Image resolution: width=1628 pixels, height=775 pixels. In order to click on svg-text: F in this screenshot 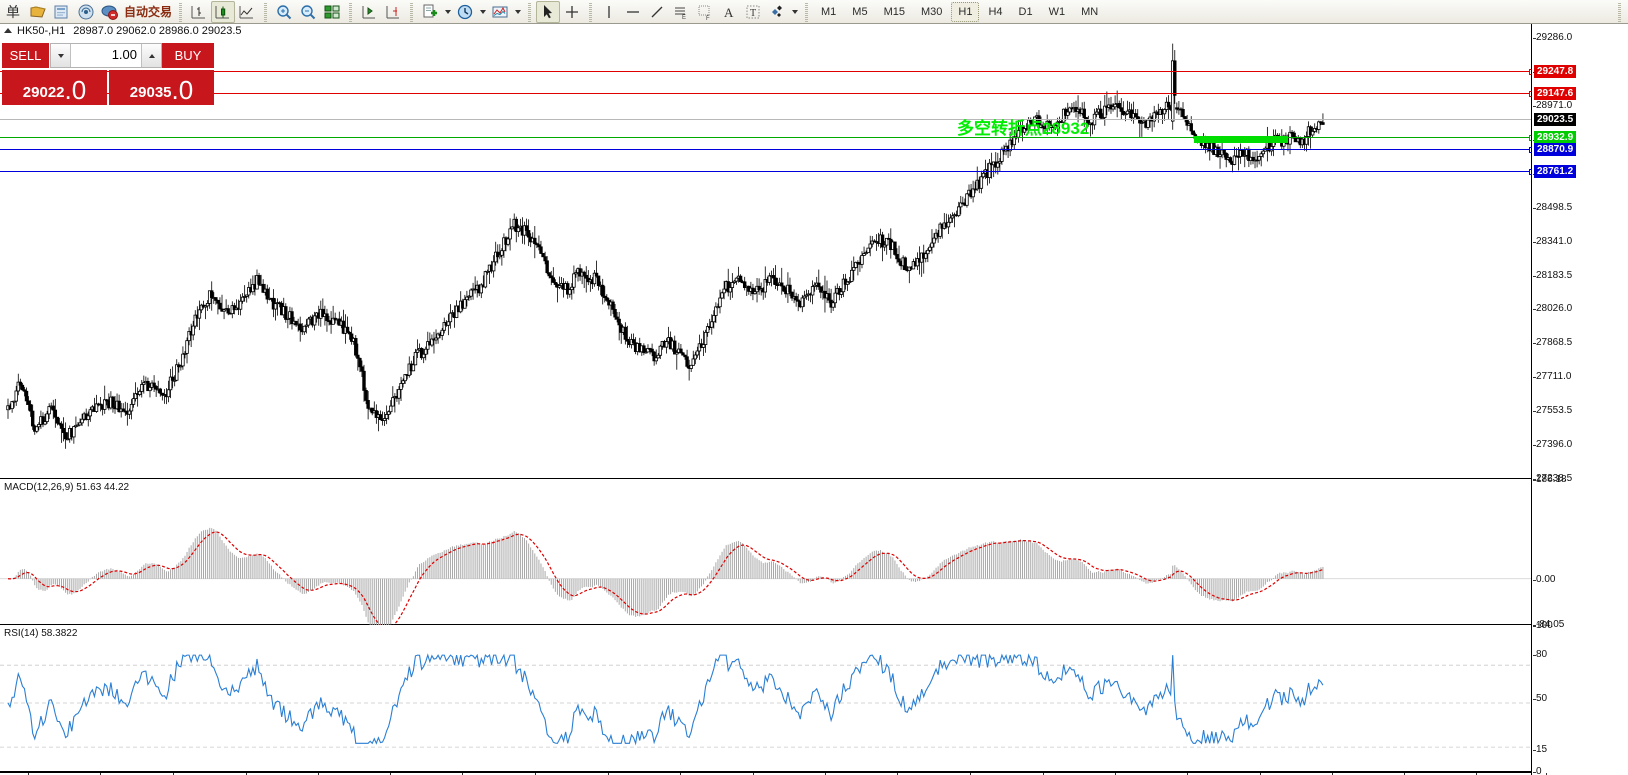, I will do `click(708, 18)`.